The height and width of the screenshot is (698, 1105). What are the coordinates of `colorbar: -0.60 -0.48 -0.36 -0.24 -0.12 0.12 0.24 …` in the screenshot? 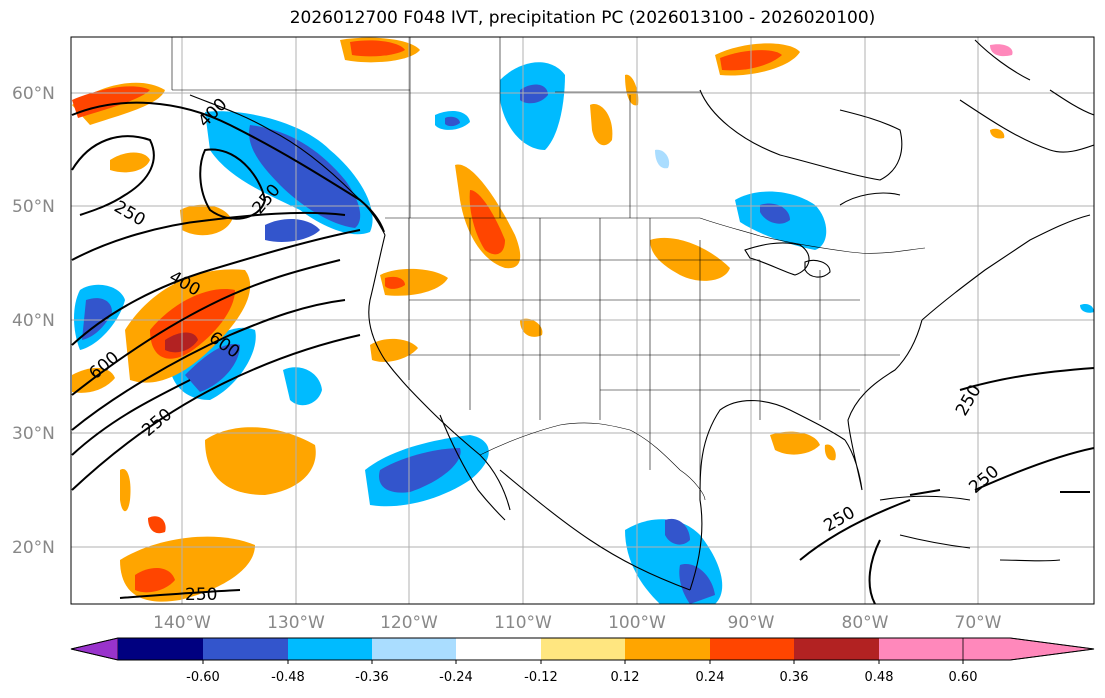 It's located at (582, 661).